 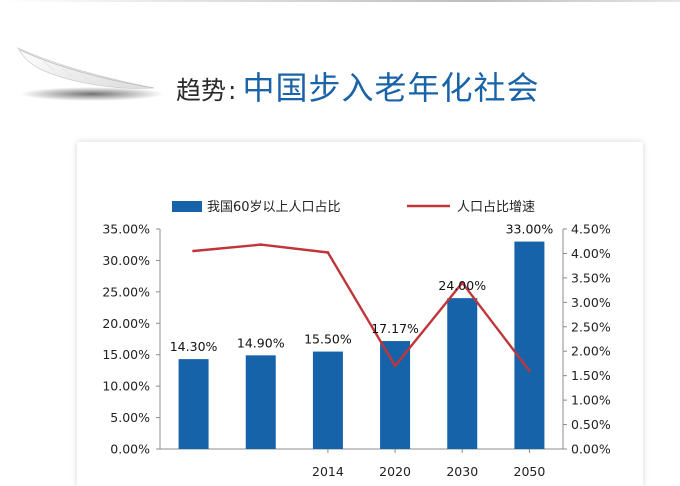 I want to click on bar-value-label: 17.17%, so click(x=395, y=328).